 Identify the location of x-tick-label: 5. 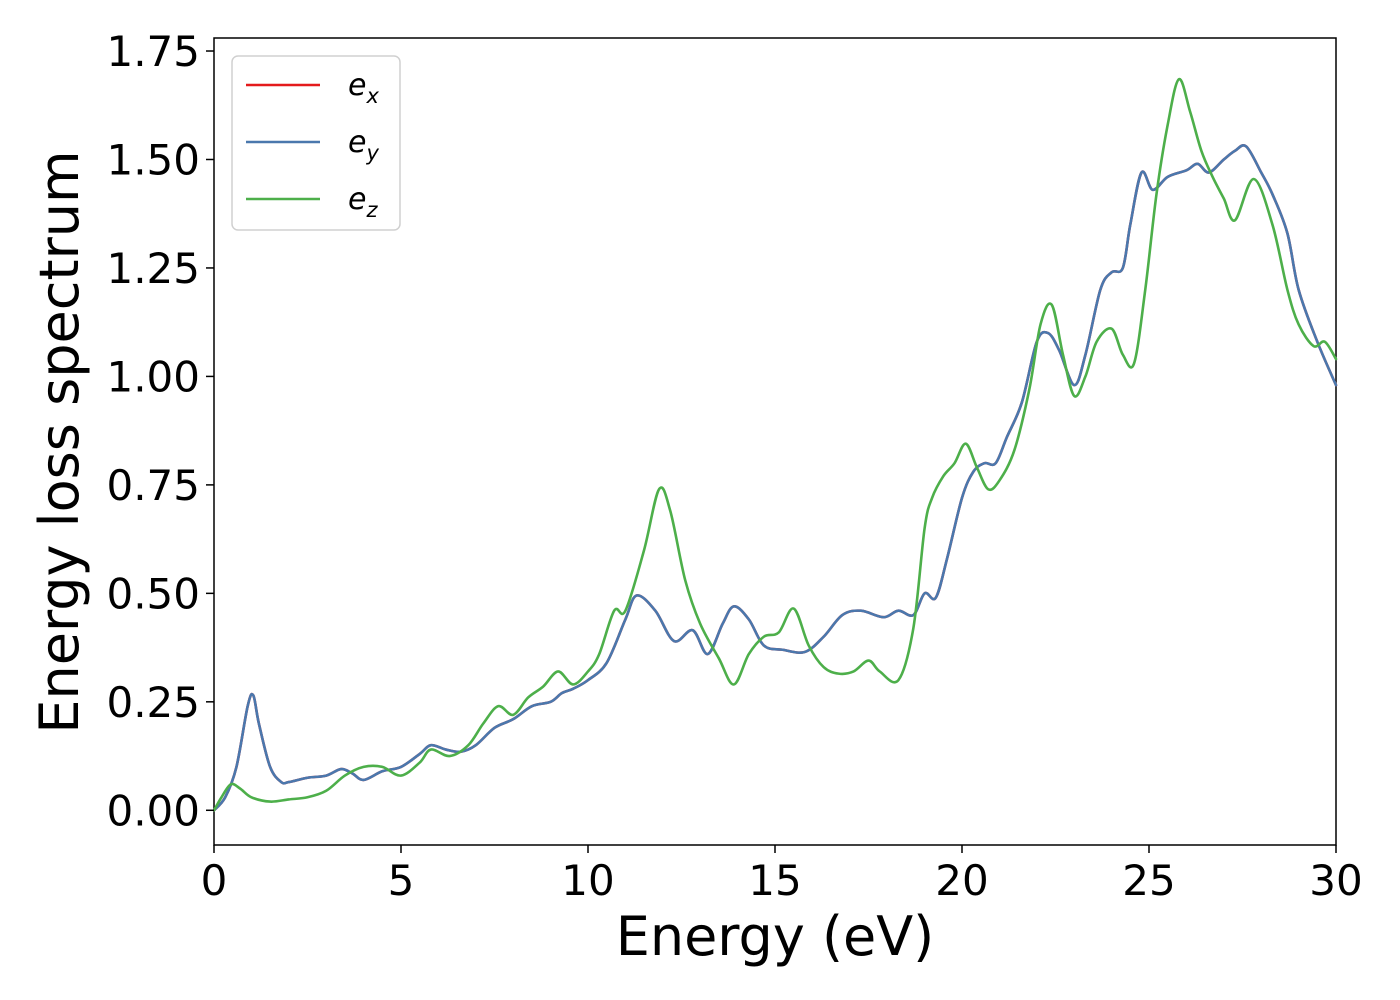
(401, 880).